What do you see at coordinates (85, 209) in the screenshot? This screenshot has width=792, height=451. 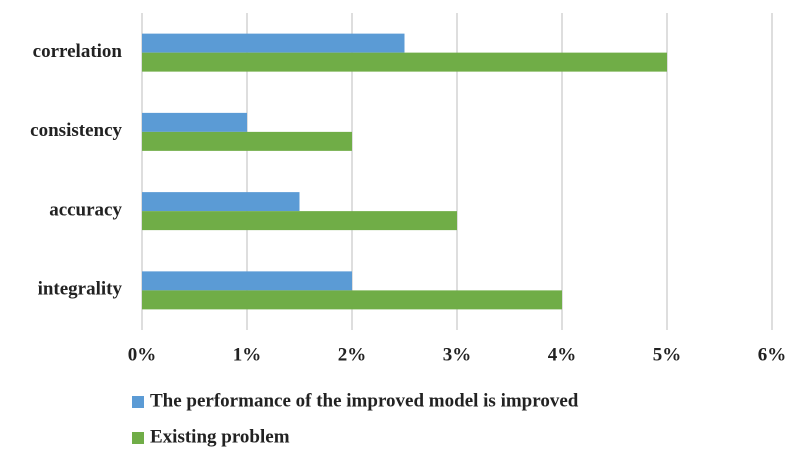 I see `y-tick-label: accuracy` at bounding box center [85, 209].